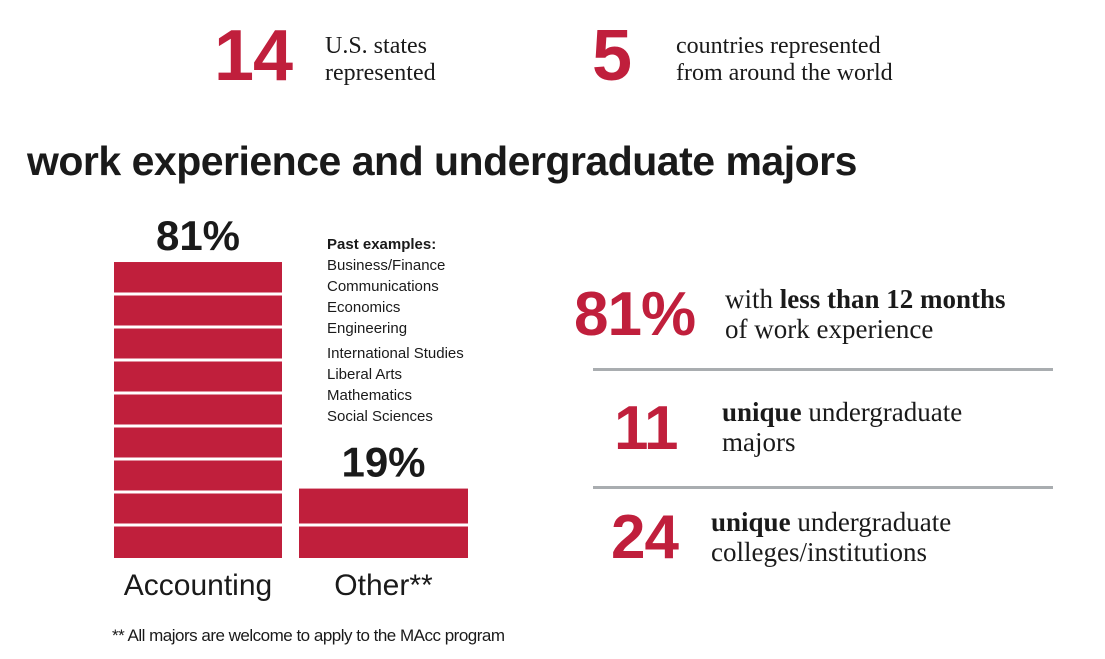 This screenshot has width=1105, height=659. Describe the element at coordinates (395, 353) in the screenshot. I see `example-item: International Studies` at that location.